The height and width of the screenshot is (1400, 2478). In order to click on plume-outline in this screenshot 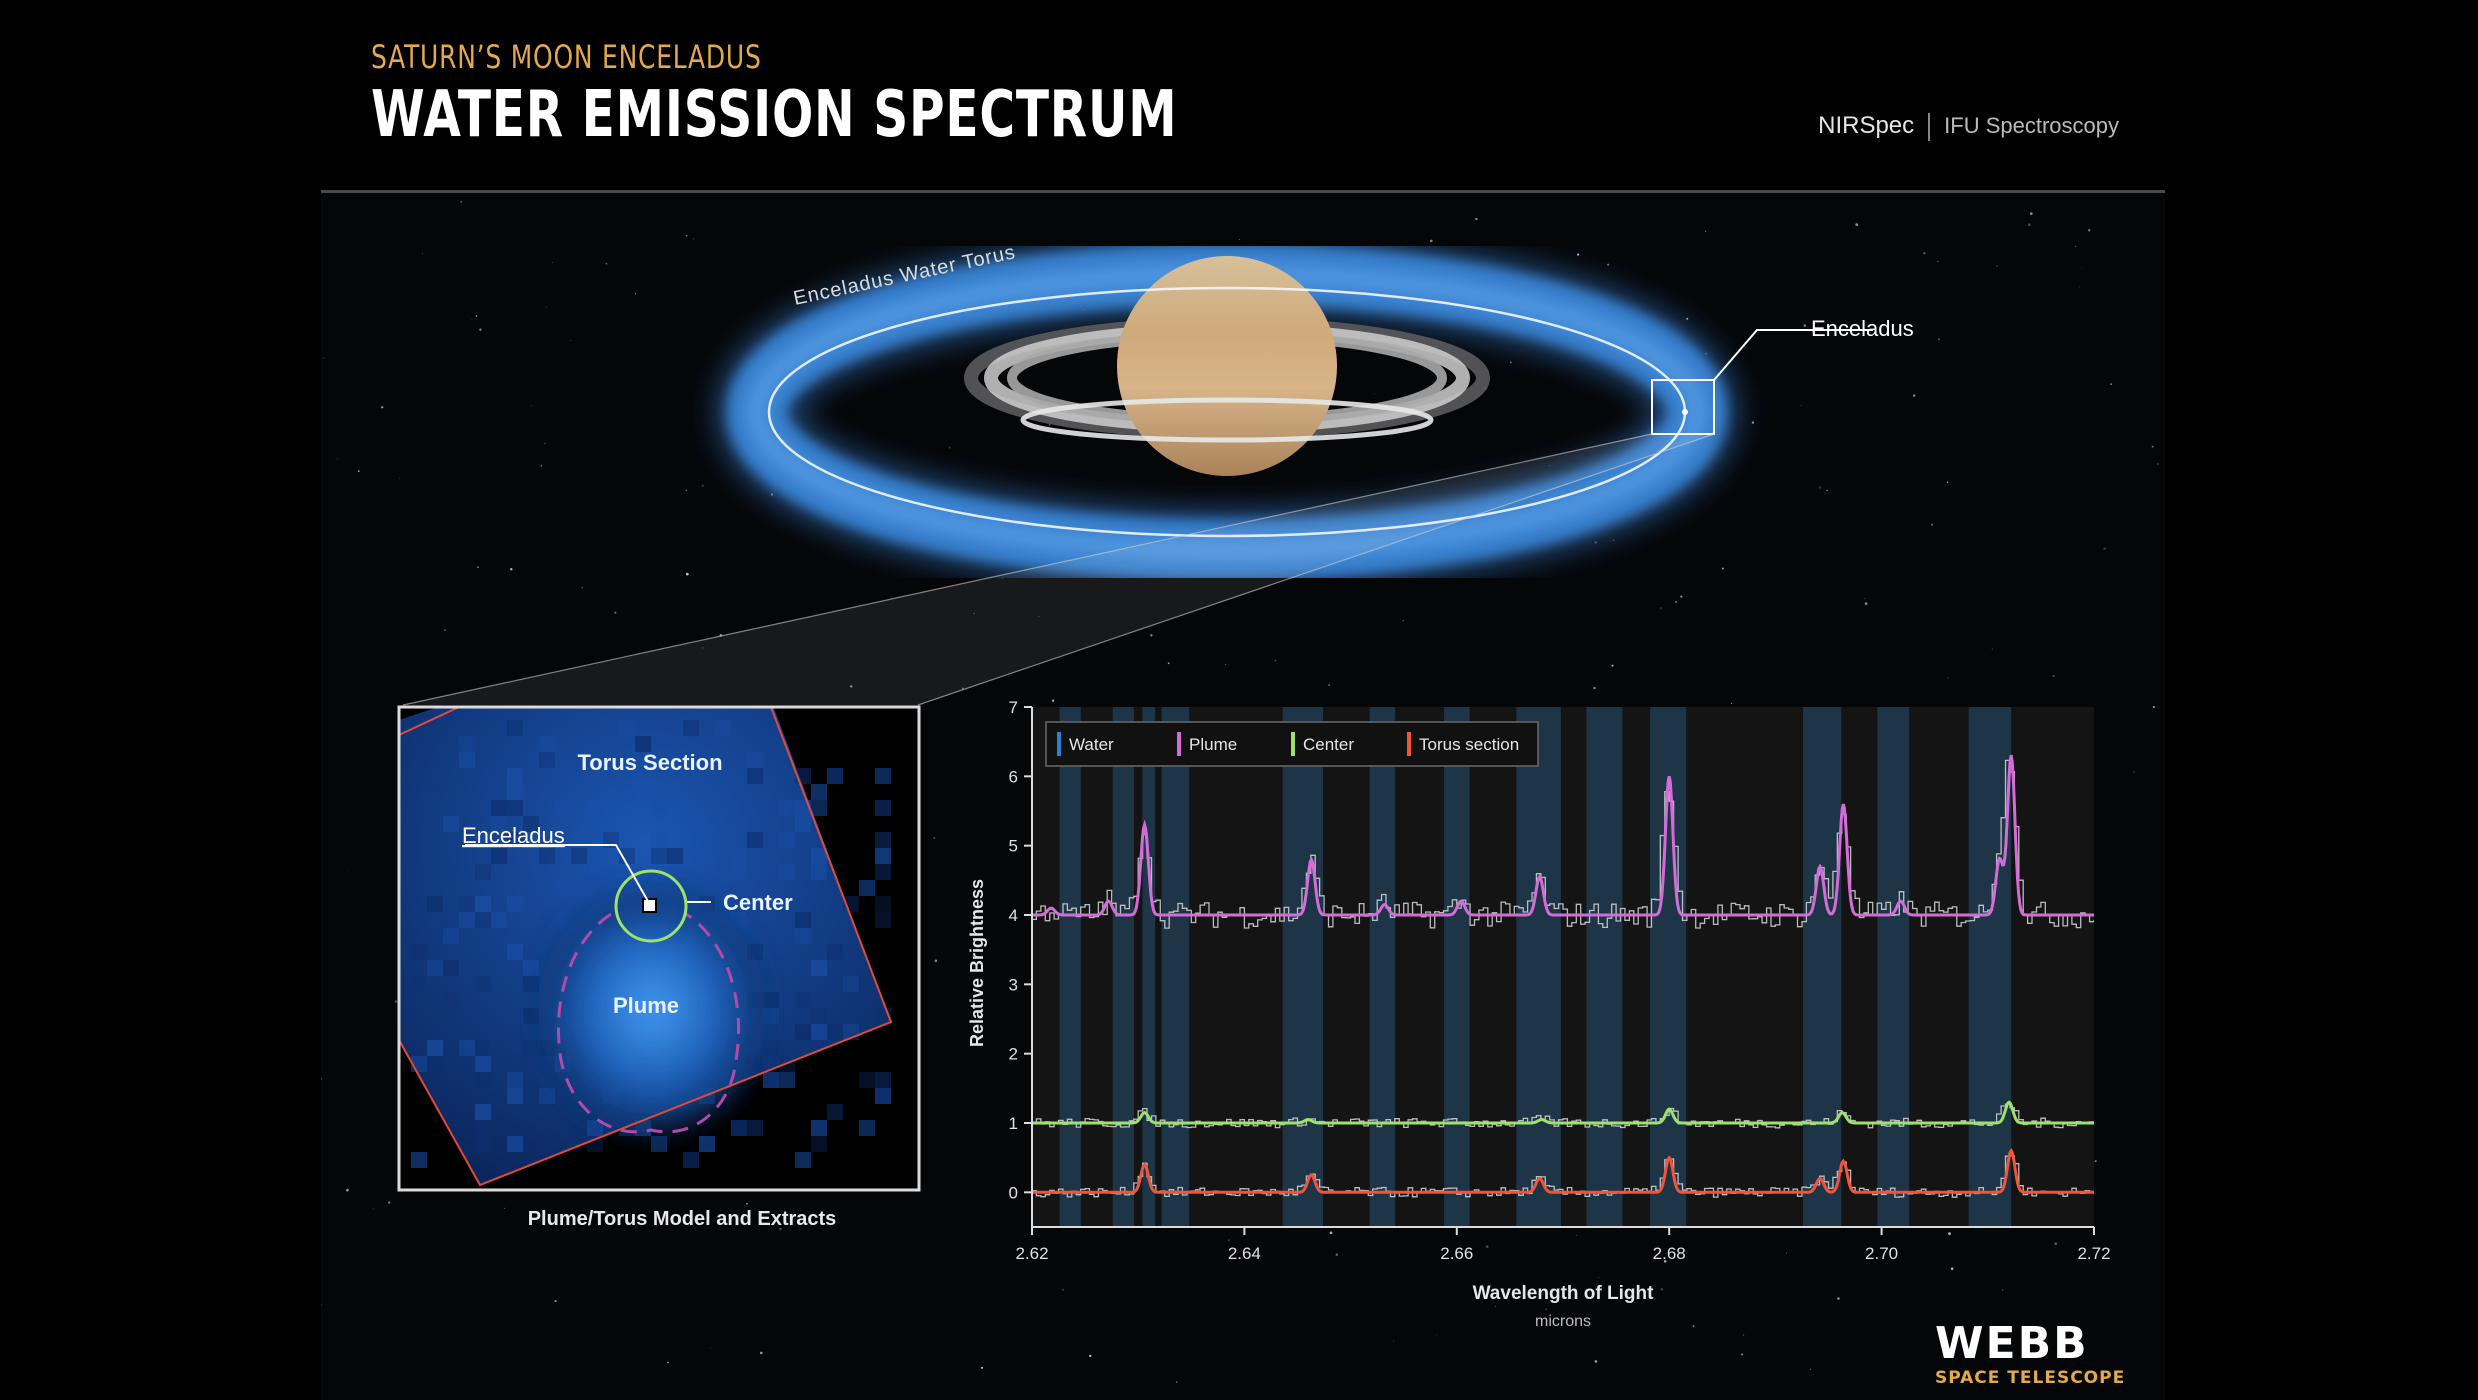, I will do `click(648, 1023)`.